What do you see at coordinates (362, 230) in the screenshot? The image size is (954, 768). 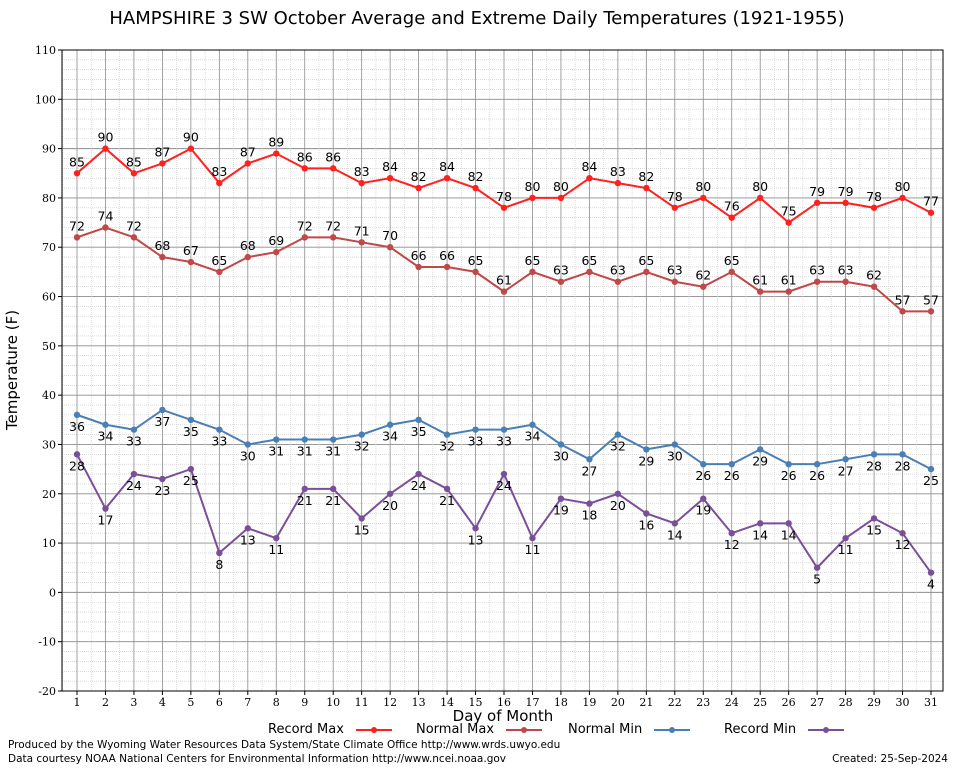 I see `data-label: 71` at bounding box center [362, 230].